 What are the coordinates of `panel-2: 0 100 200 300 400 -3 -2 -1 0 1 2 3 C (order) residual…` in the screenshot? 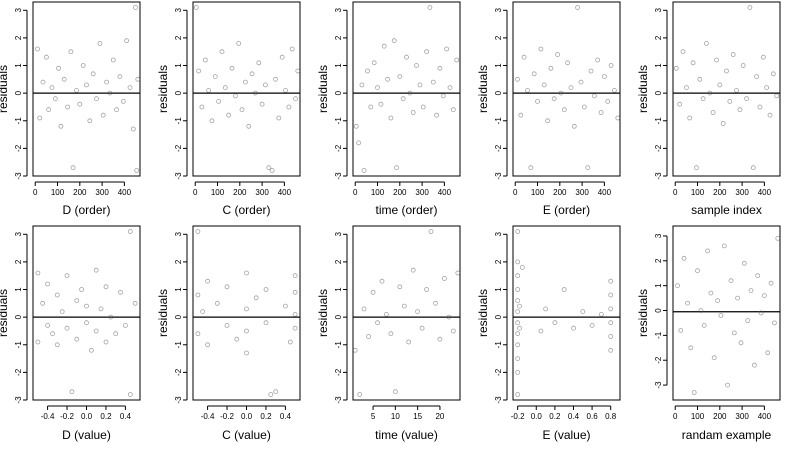 It's located at (228, 109).